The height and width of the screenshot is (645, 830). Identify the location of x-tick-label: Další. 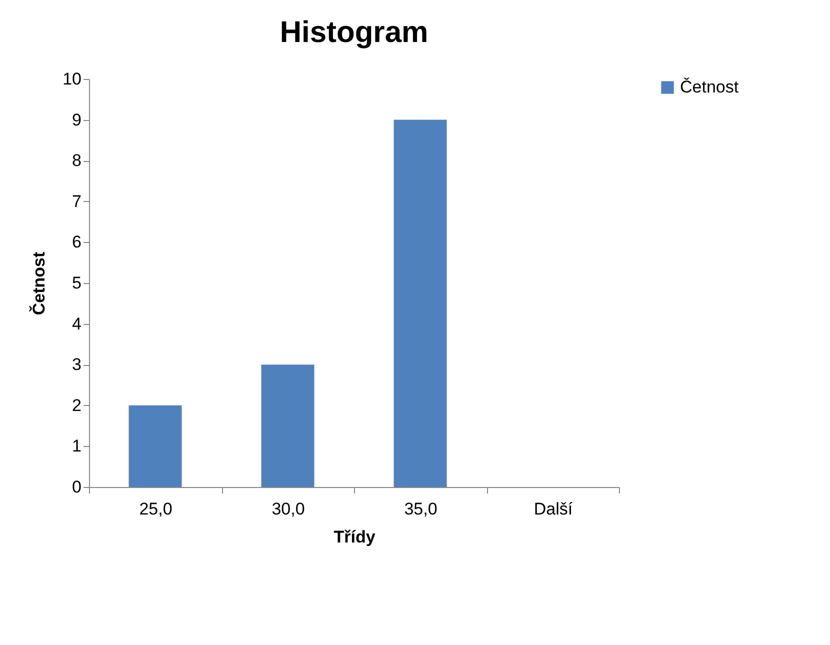
(553, 509).